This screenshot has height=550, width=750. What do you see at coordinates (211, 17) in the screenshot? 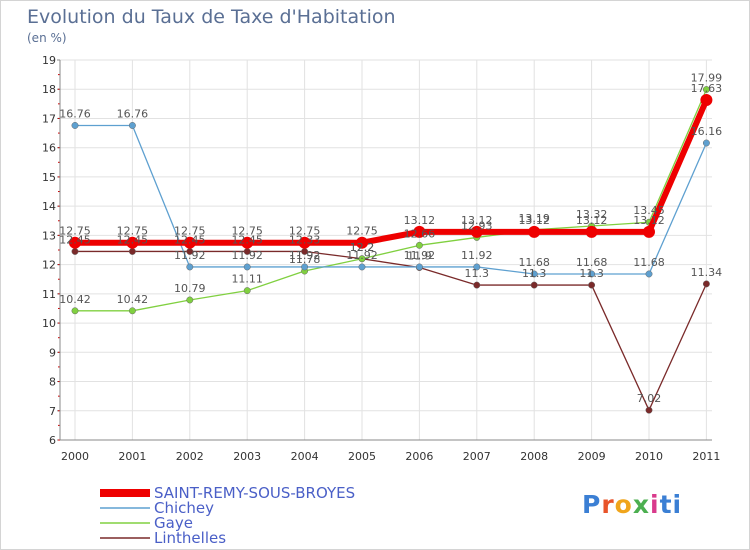
I see `chart-title: Evolution du Taux de Taxe d'Habitation` at bounding box center [211, 17].